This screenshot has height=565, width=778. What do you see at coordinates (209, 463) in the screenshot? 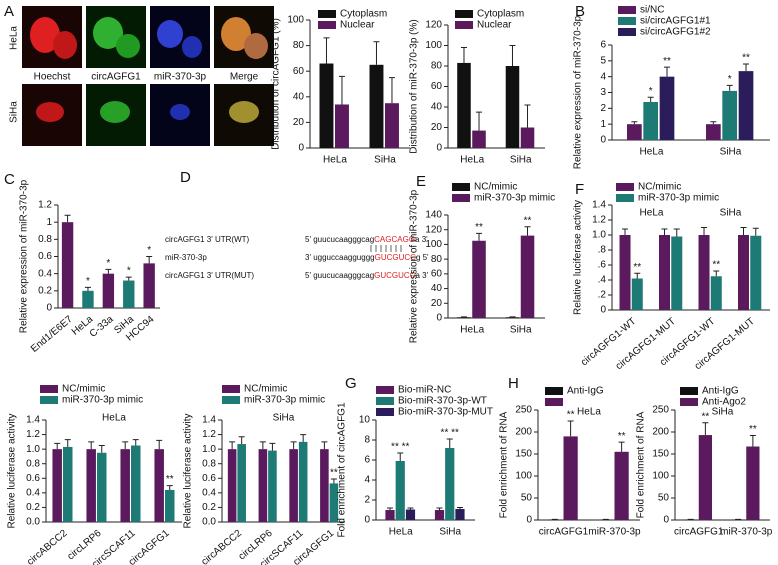
I see `y-tick-label: 0.8` at bounding box center [209, 463].